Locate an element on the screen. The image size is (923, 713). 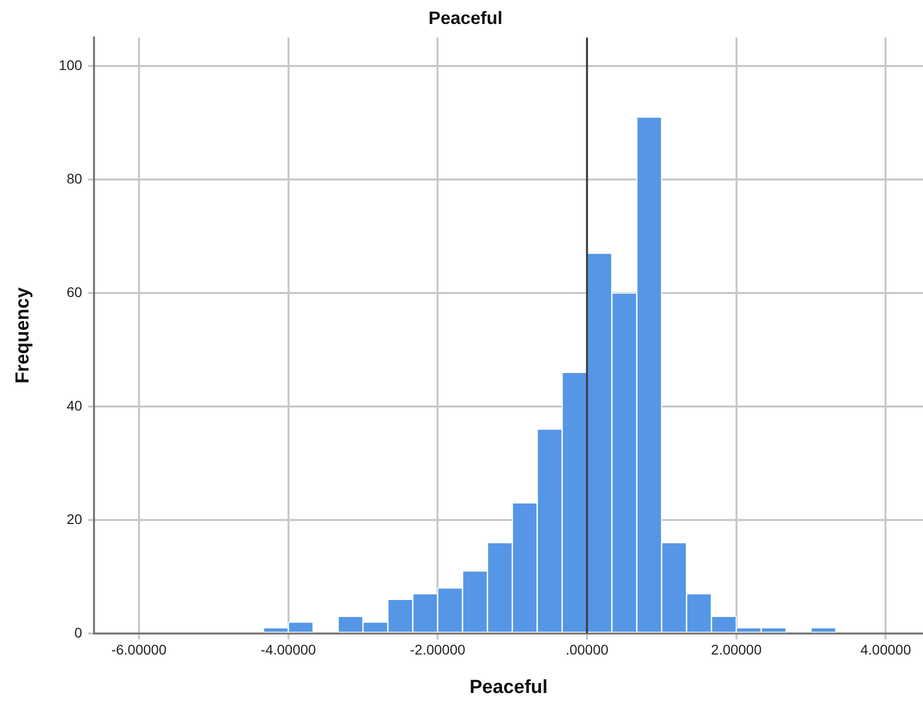
y-tick-label: 0 is located at coordinates (78, 632).